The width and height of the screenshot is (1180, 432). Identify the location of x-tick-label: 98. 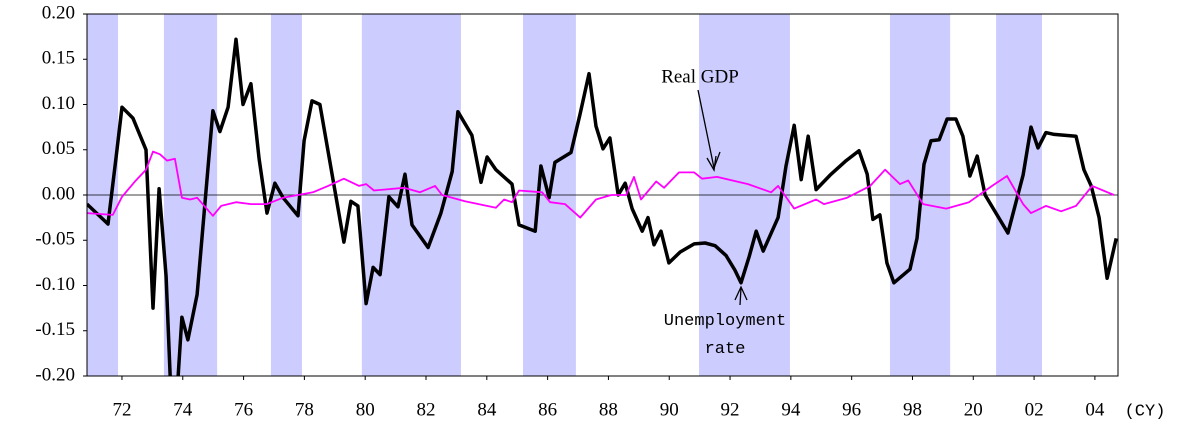
(912, 409).